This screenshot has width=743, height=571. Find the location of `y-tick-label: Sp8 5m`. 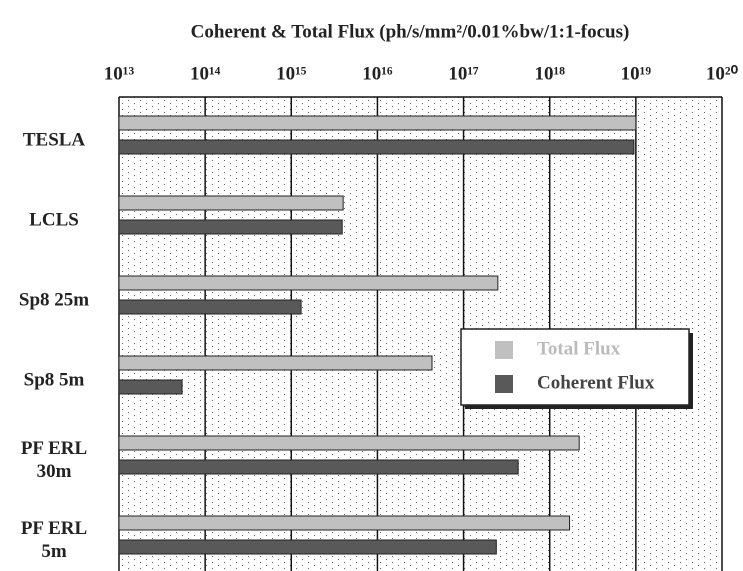

y-tick-label: Sp8 5m is located at coordinates (54, 380).